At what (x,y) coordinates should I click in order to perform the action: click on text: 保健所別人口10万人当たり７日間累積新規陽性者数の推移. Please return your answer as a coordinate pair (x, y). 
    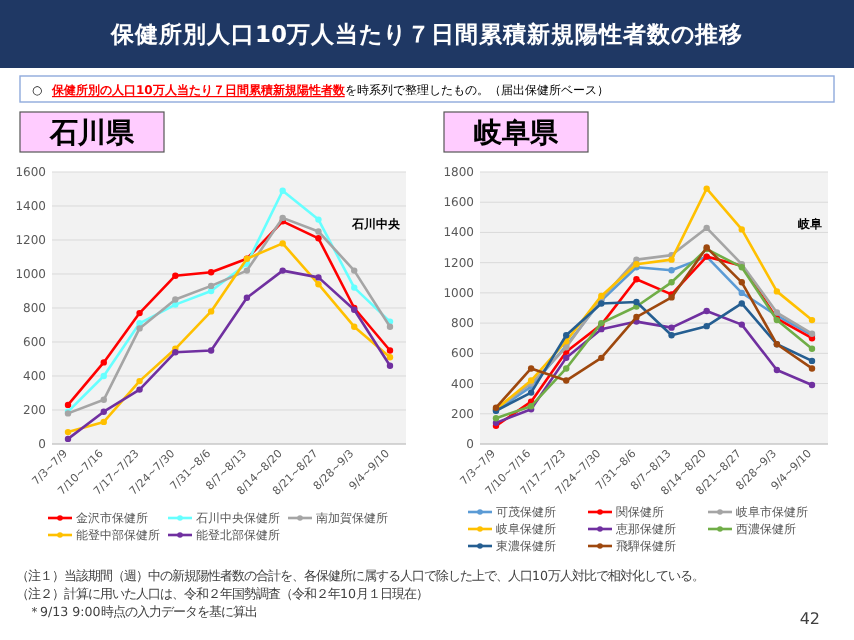
    Looking at the image, I should click on (426, 34).